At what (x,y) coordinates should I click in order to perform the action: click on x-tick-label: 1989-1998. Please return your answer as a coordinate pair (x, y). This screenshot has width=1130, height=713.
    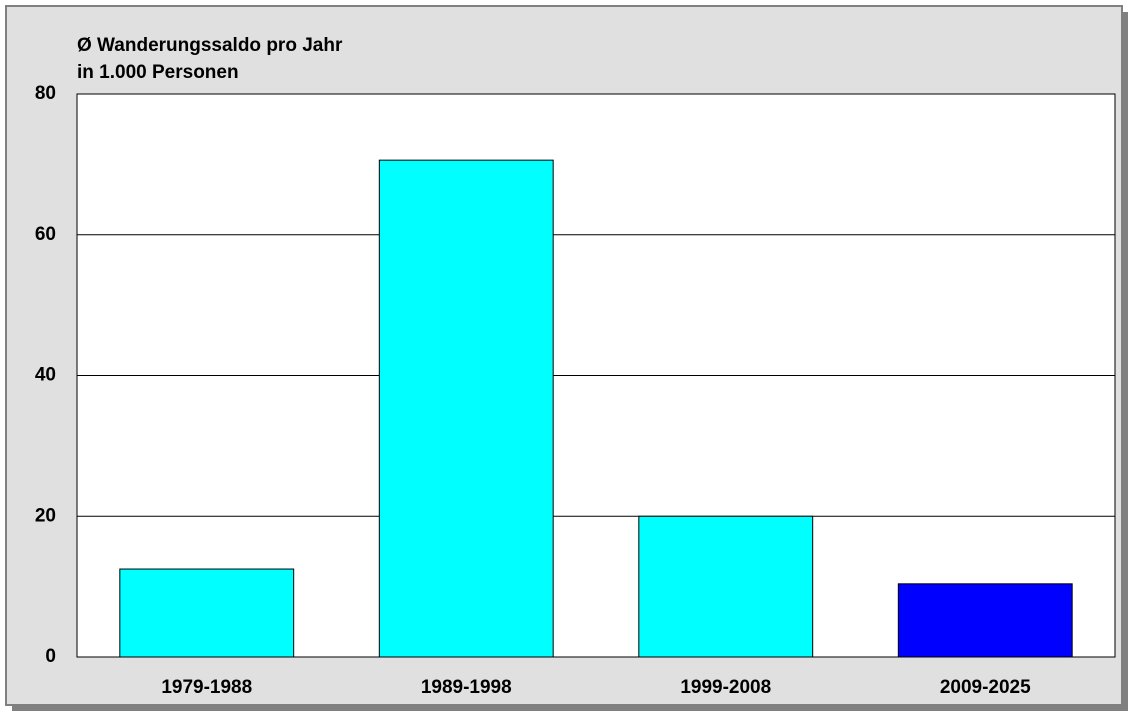
    Looking at the image, I should click on (466, 687).